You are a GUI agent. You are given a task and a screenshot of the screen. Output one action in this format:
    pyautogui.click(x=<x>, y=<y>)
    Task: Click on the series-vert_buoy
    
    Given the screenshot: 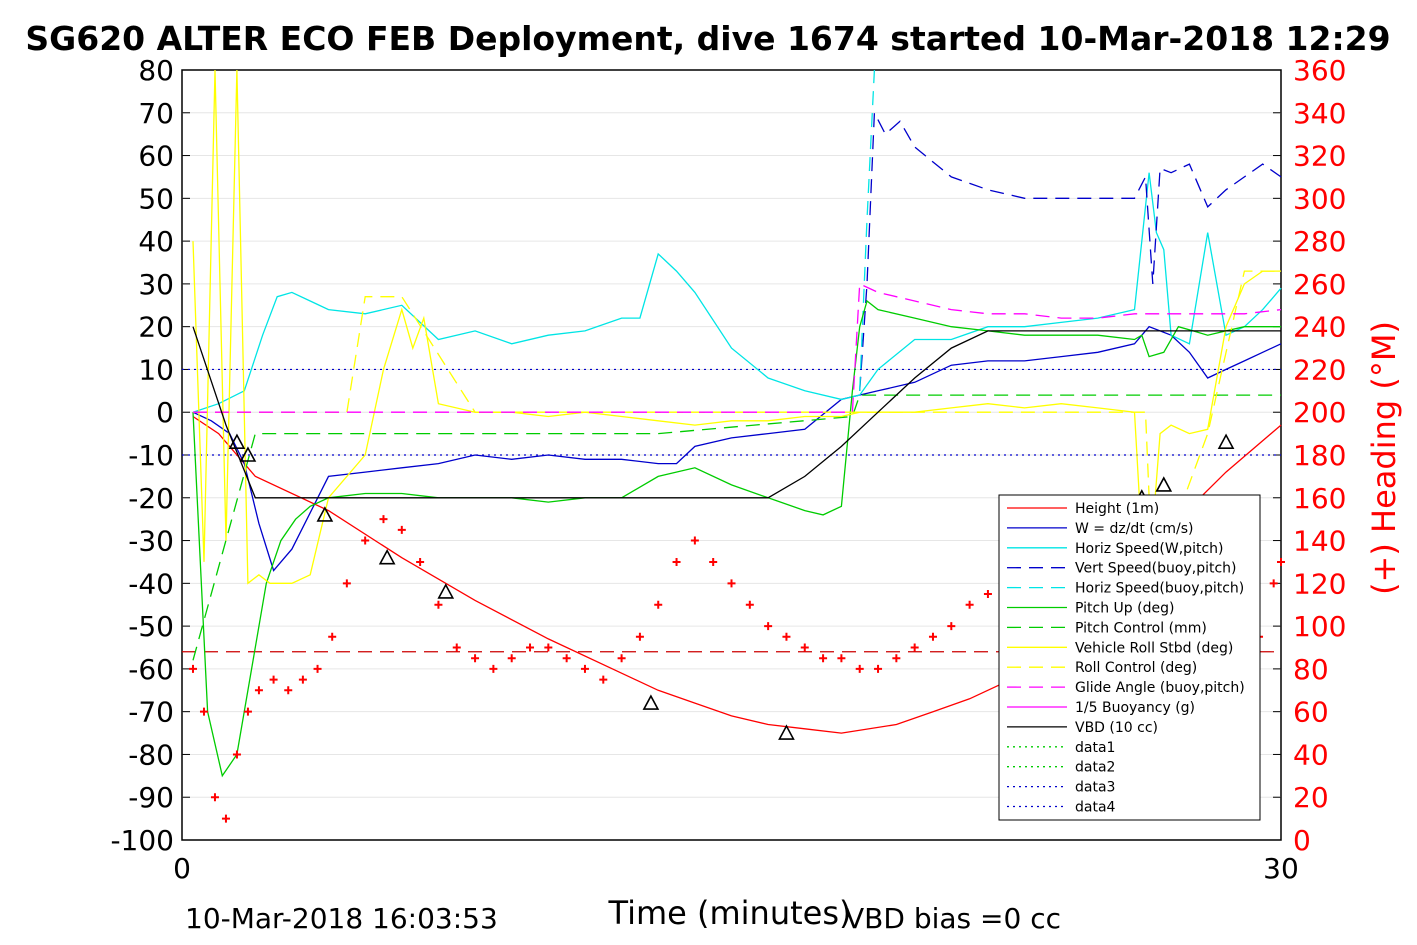 What is the action you would take?
    pyautogui.click(x=1070, y=250)
    